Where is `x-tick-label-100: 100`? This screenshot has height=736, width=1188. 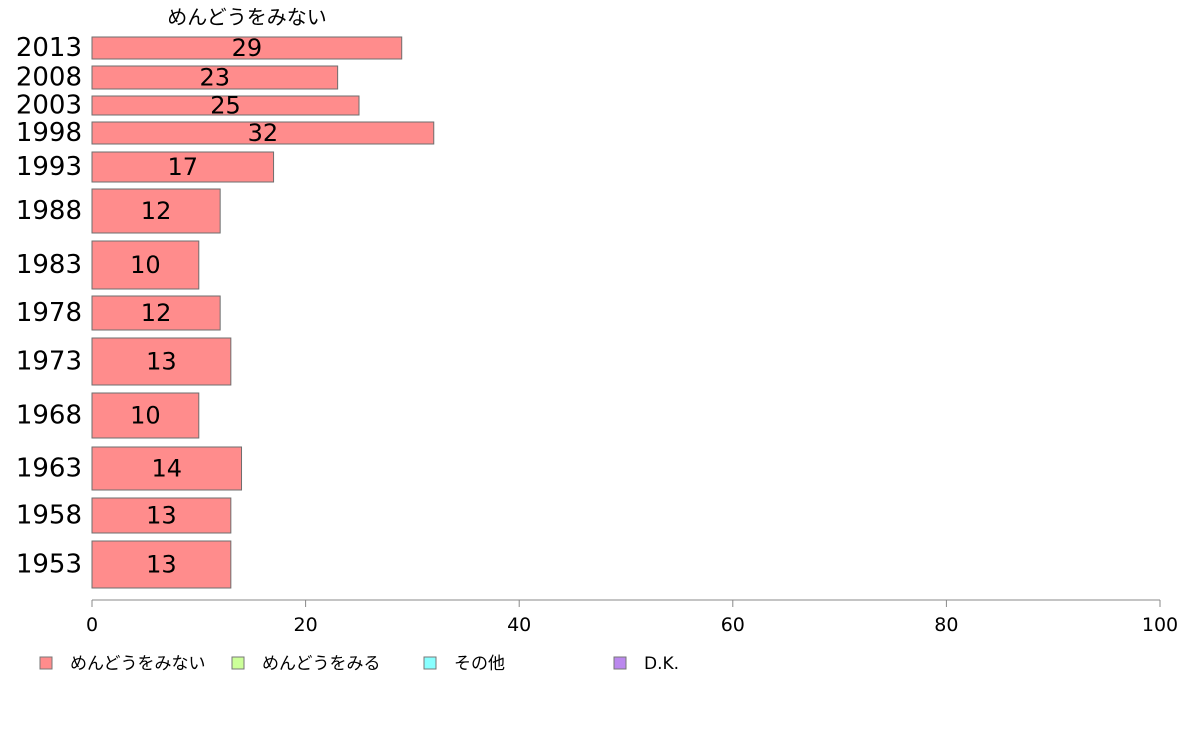 x-tick-label-100: 100 is located at coordinates (1160, 625).